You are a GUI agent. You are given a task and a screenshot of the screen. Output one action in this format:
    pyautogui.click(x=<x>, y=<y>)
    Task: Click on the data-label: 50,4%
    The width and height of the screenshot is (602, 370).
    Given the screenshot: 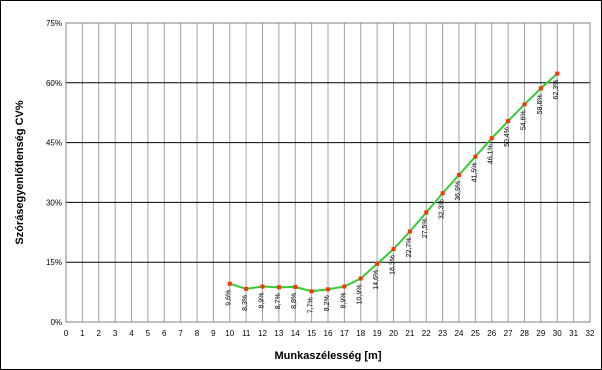 What is the action you would take?
    pyautogui.click(x=507, y=137)
    